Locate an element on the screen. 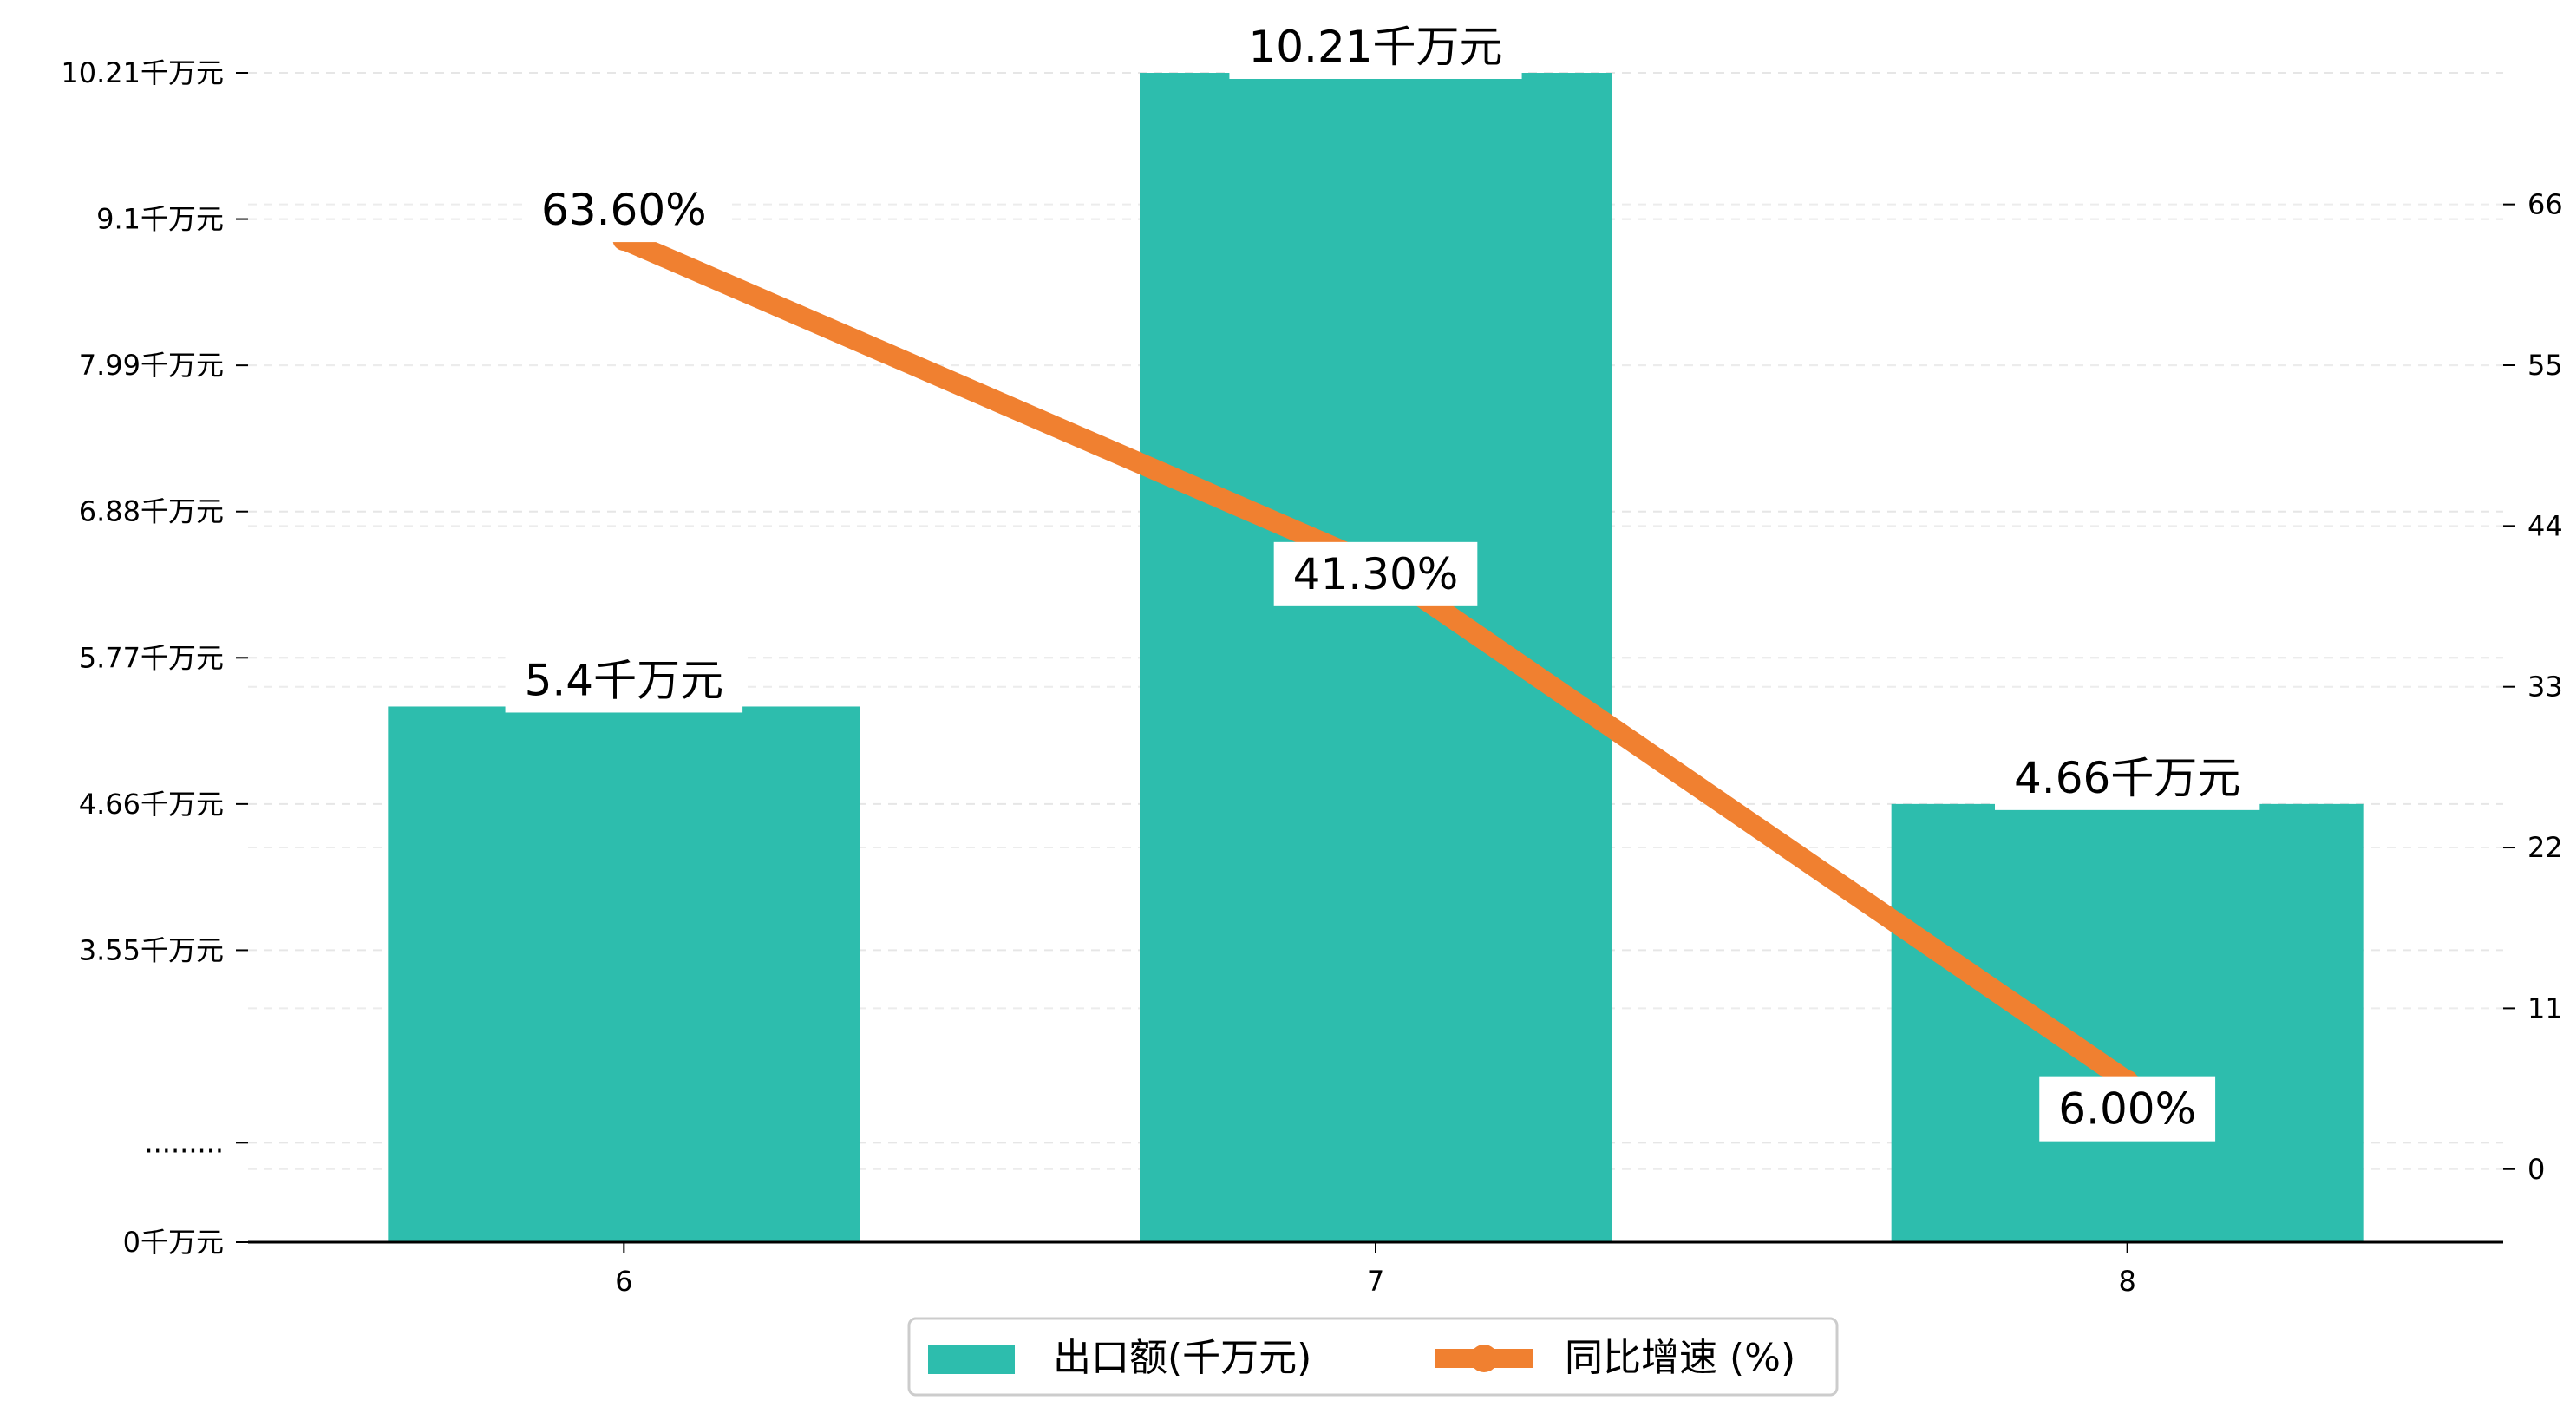 The image size is (2576, 1420). bar-value-label: 5.4千万元 is located at coordinates (624, 680).